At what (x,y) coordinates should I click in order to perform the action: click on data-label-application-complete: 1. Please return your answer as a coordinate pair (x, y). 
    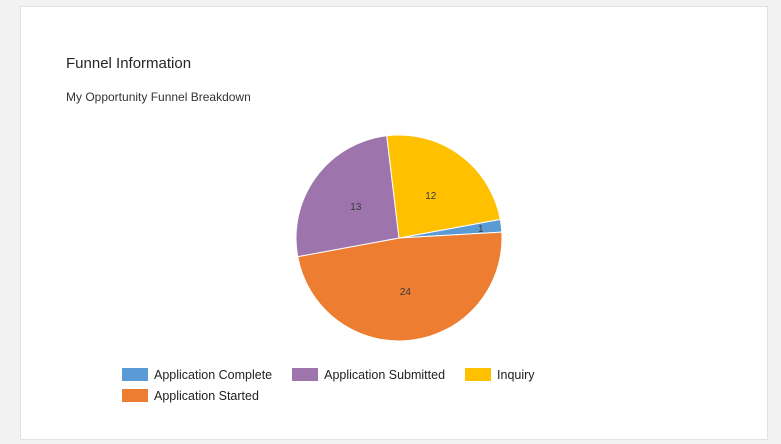
    Looking at the image, I should click on (481, 229).